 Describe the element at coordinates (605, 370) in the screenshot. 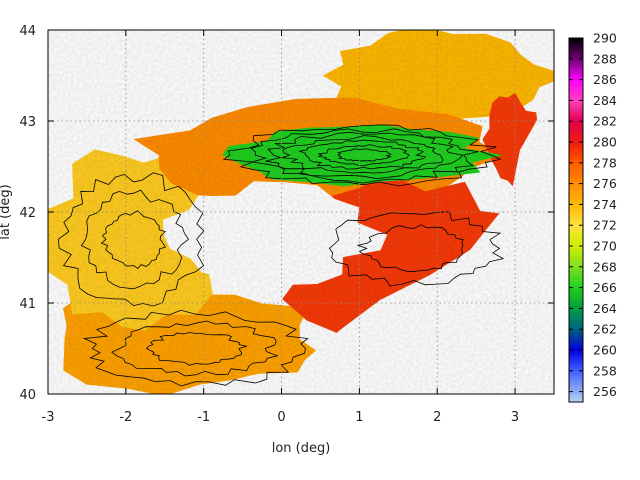

I see `colorbar-tick-label: 258` at that location.